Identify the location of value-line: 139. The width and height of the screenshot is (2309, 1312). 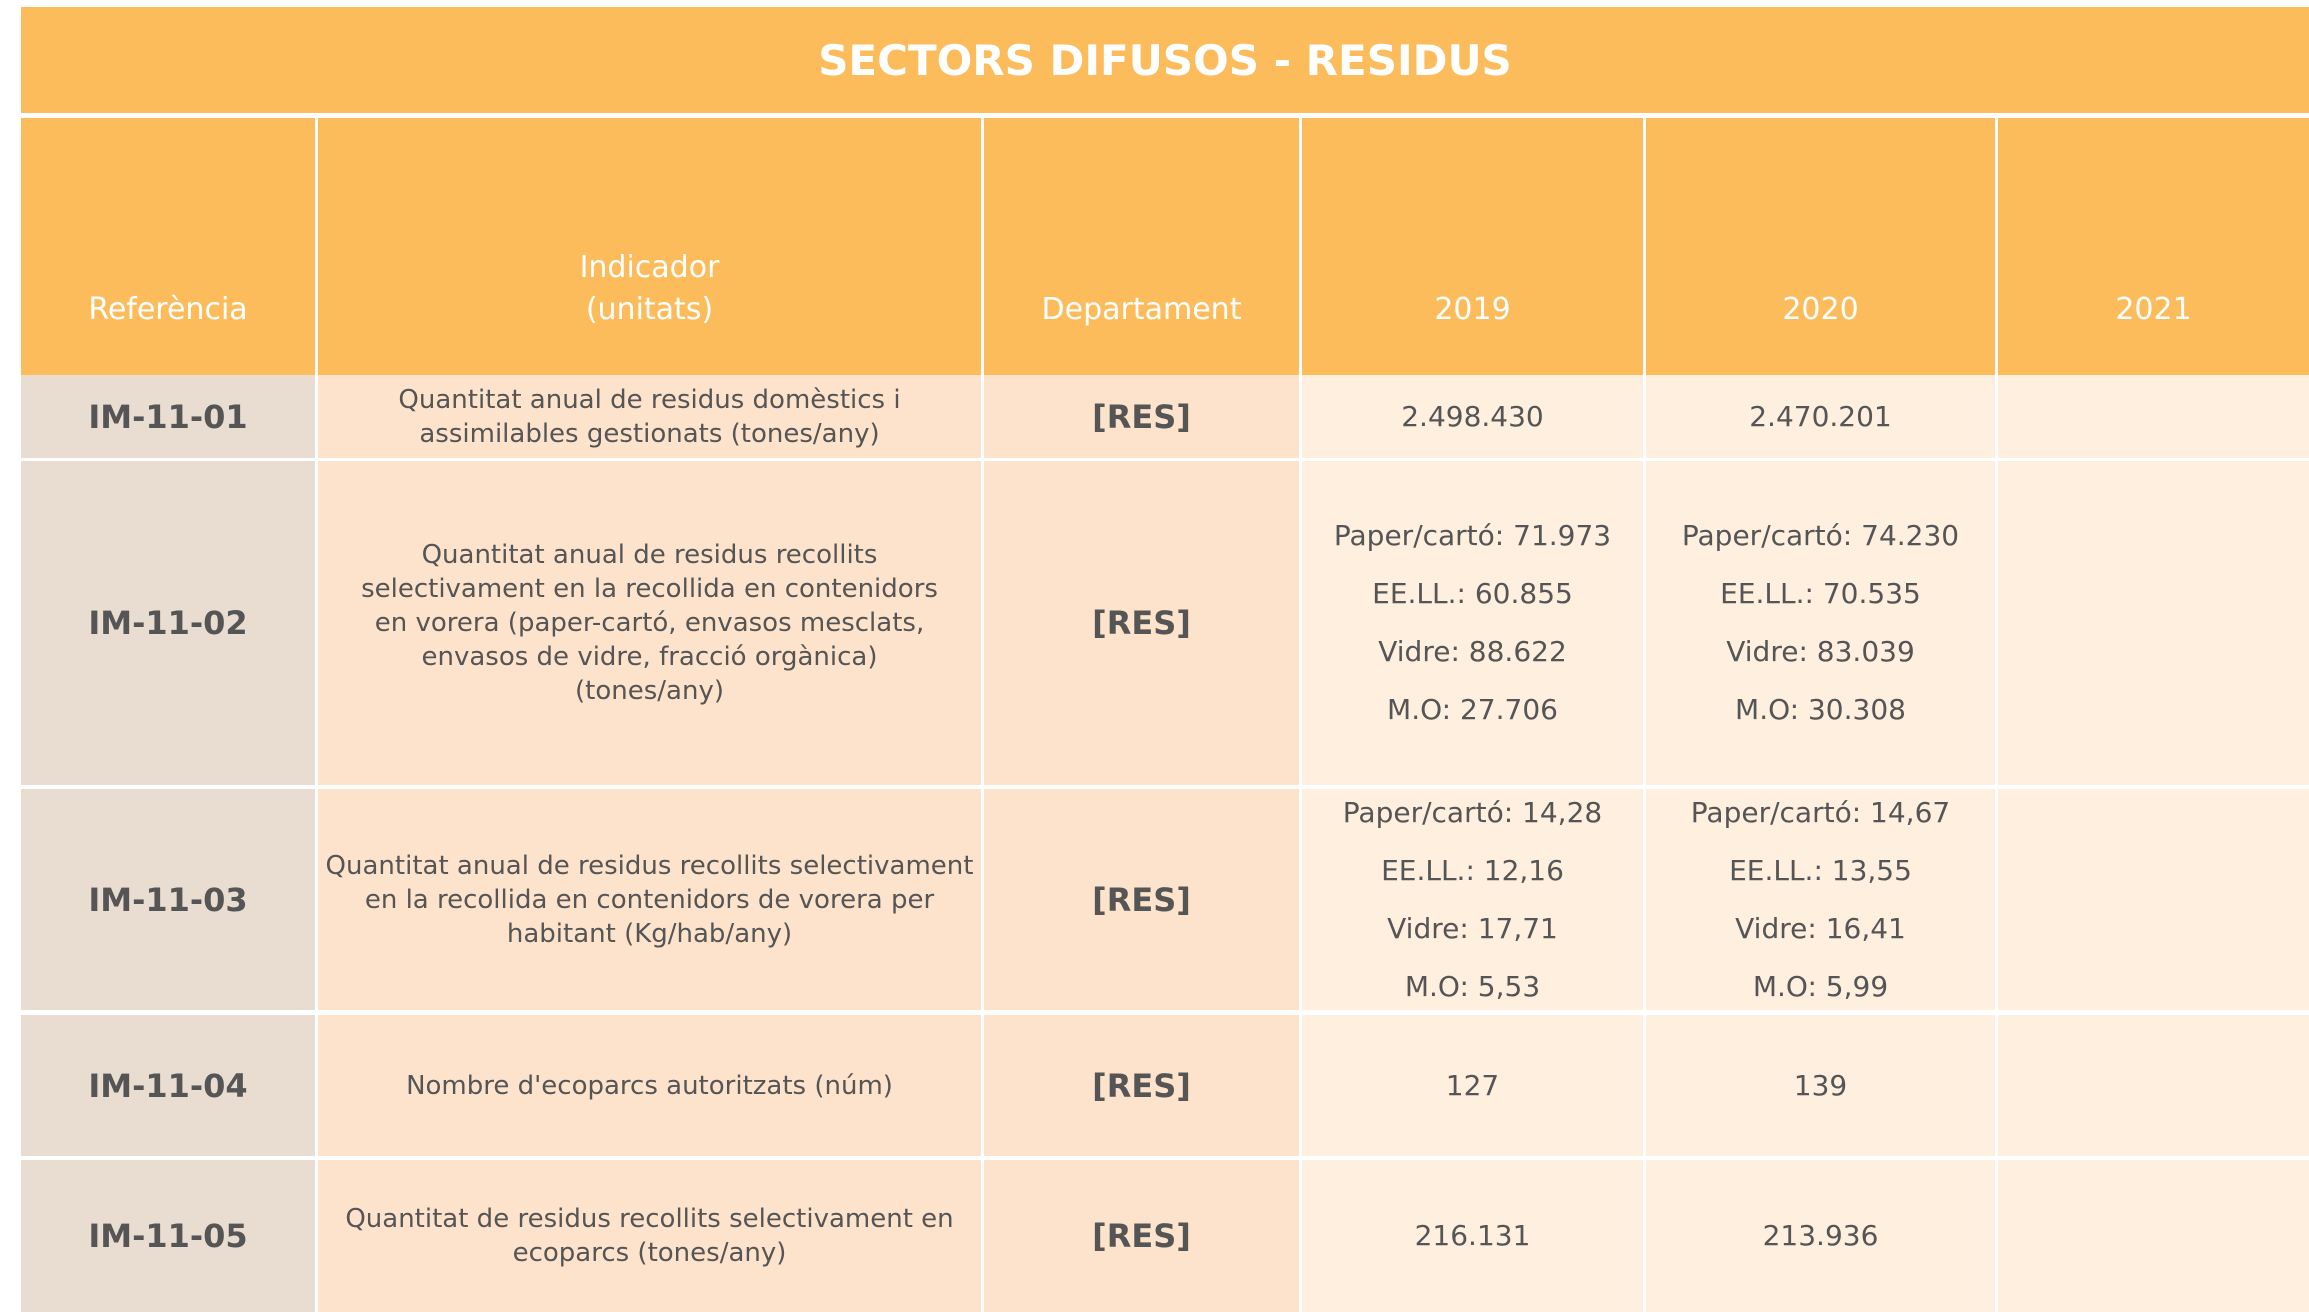
(1820, 1085).